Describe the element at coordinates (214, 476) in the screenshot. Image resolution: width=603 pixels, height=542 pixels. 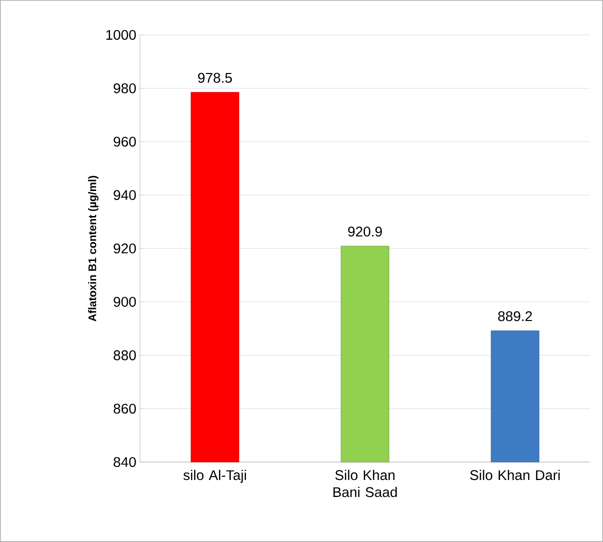
I see `x-tick-label: silo Al-Taji` at that location.